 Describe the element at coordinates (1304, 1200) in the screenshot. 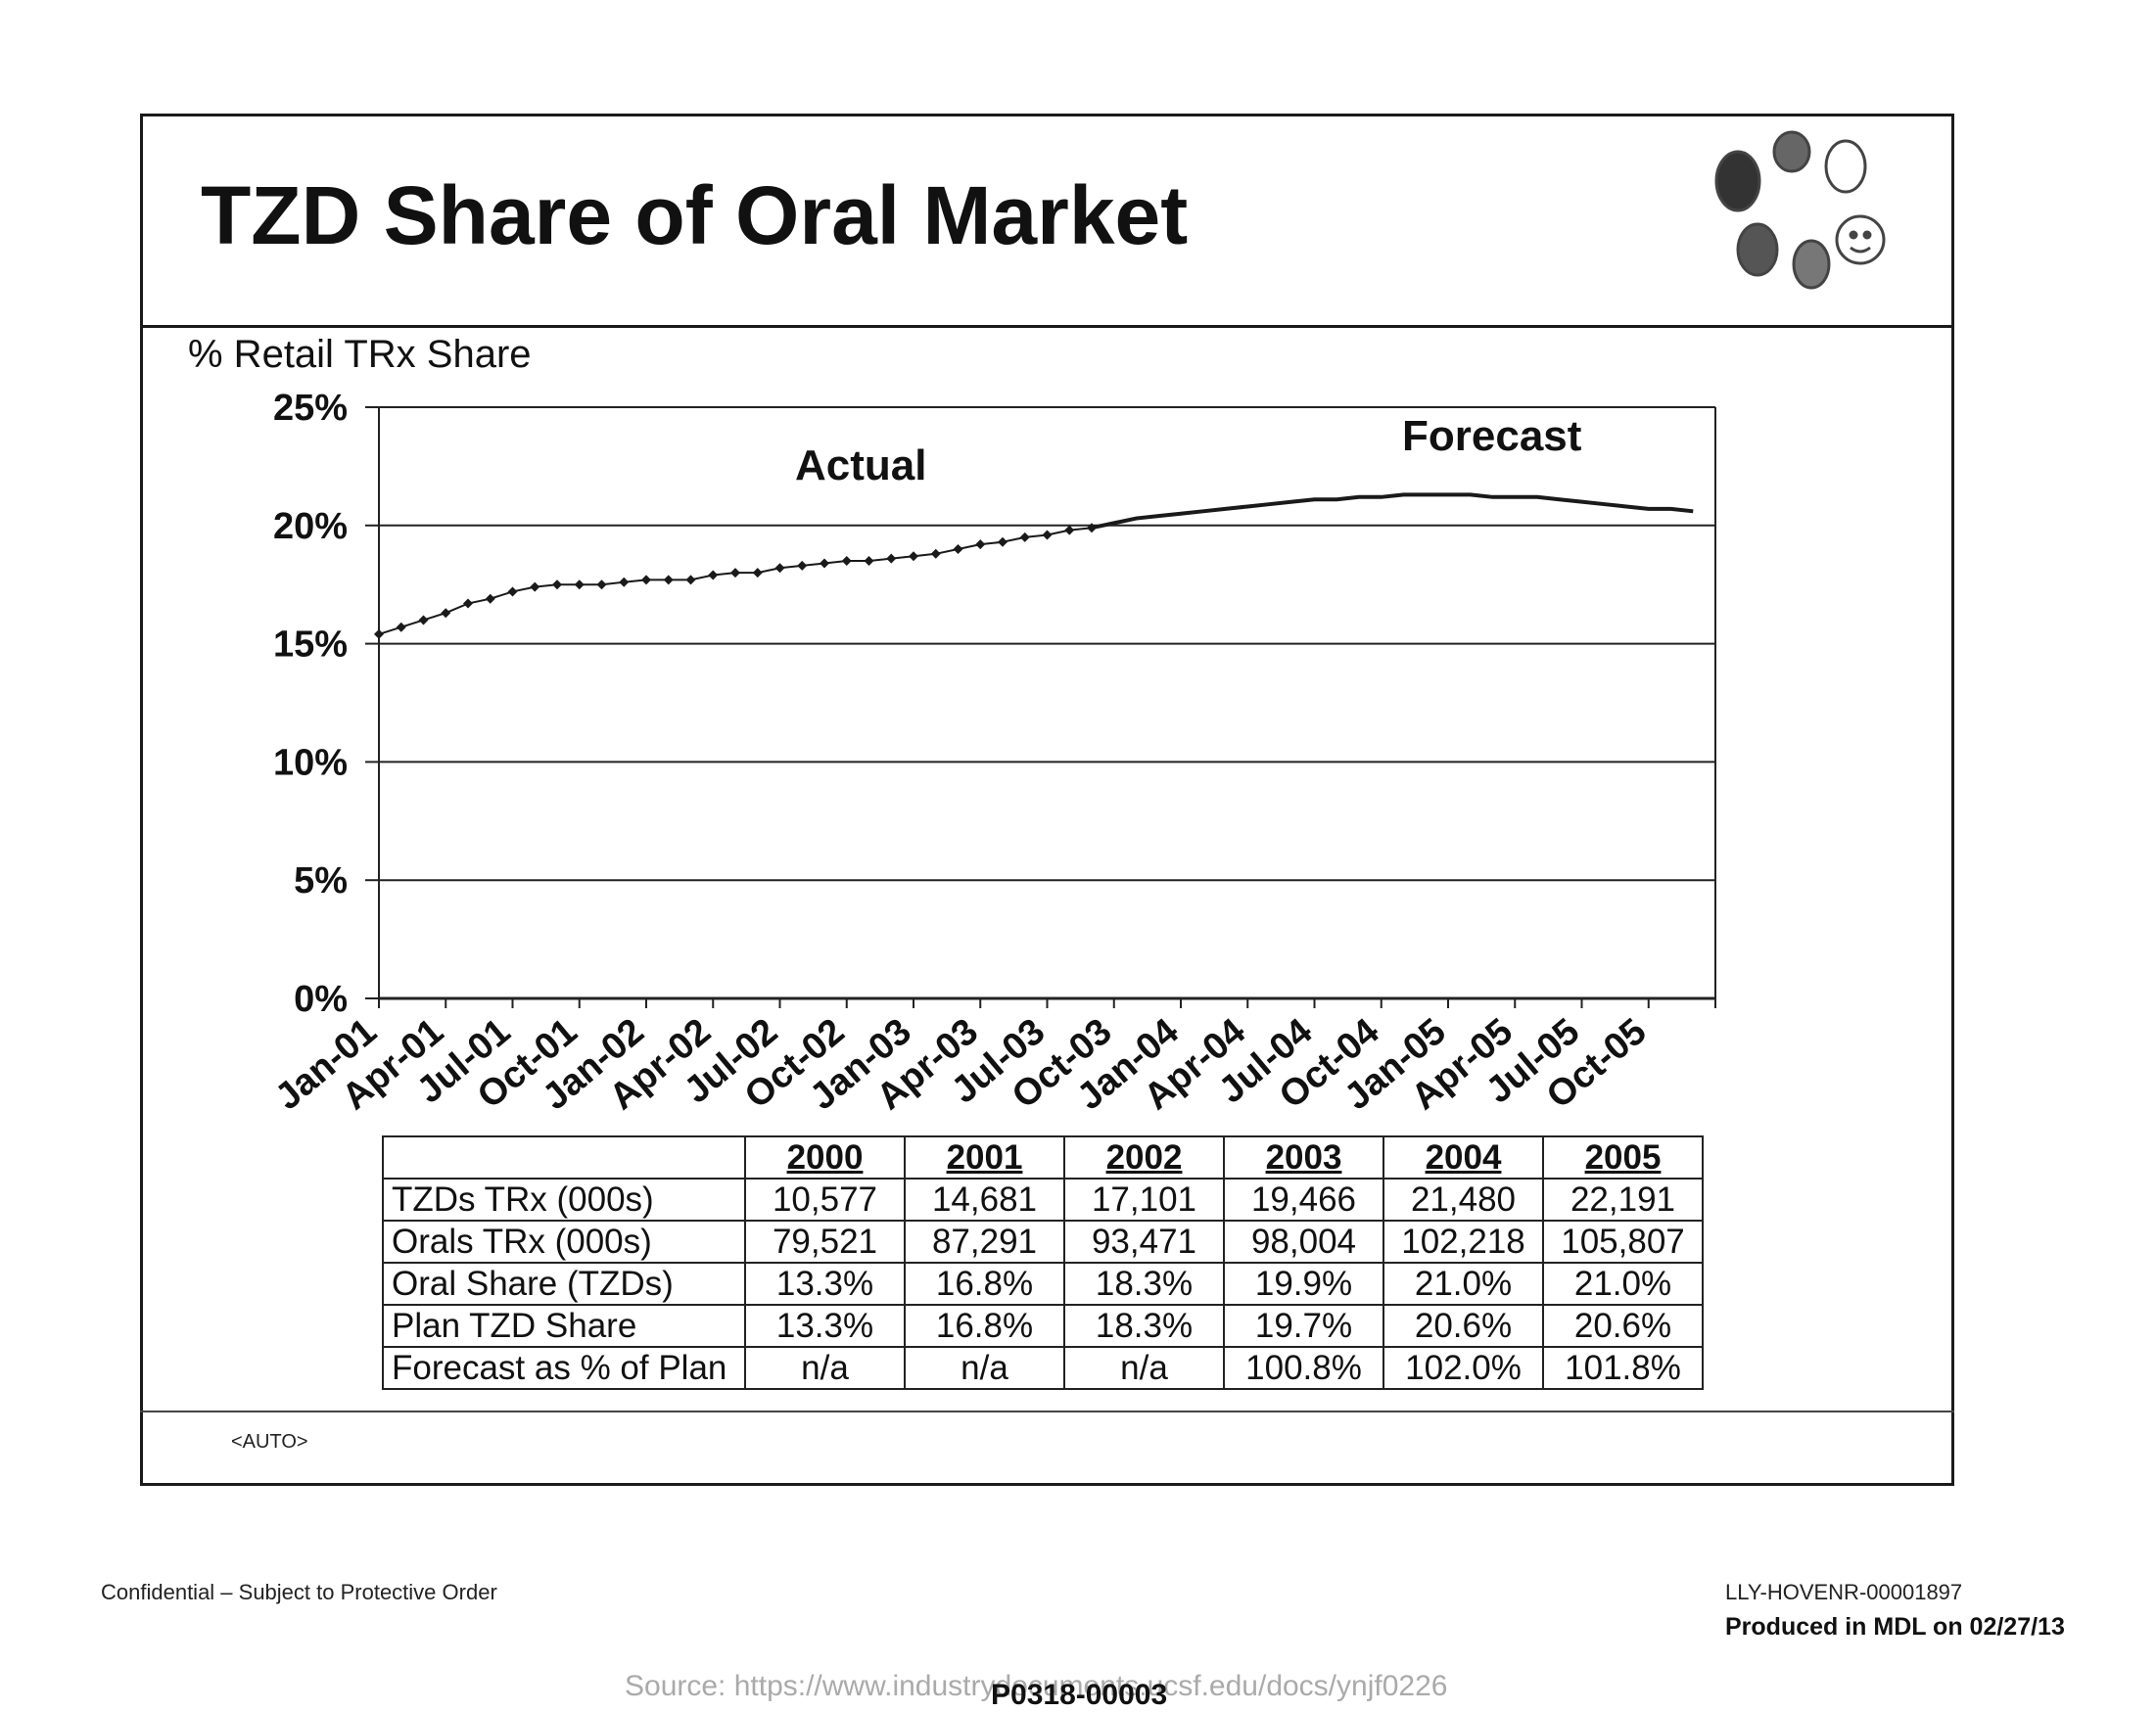

I see `table-cell: 19,466` at that location.